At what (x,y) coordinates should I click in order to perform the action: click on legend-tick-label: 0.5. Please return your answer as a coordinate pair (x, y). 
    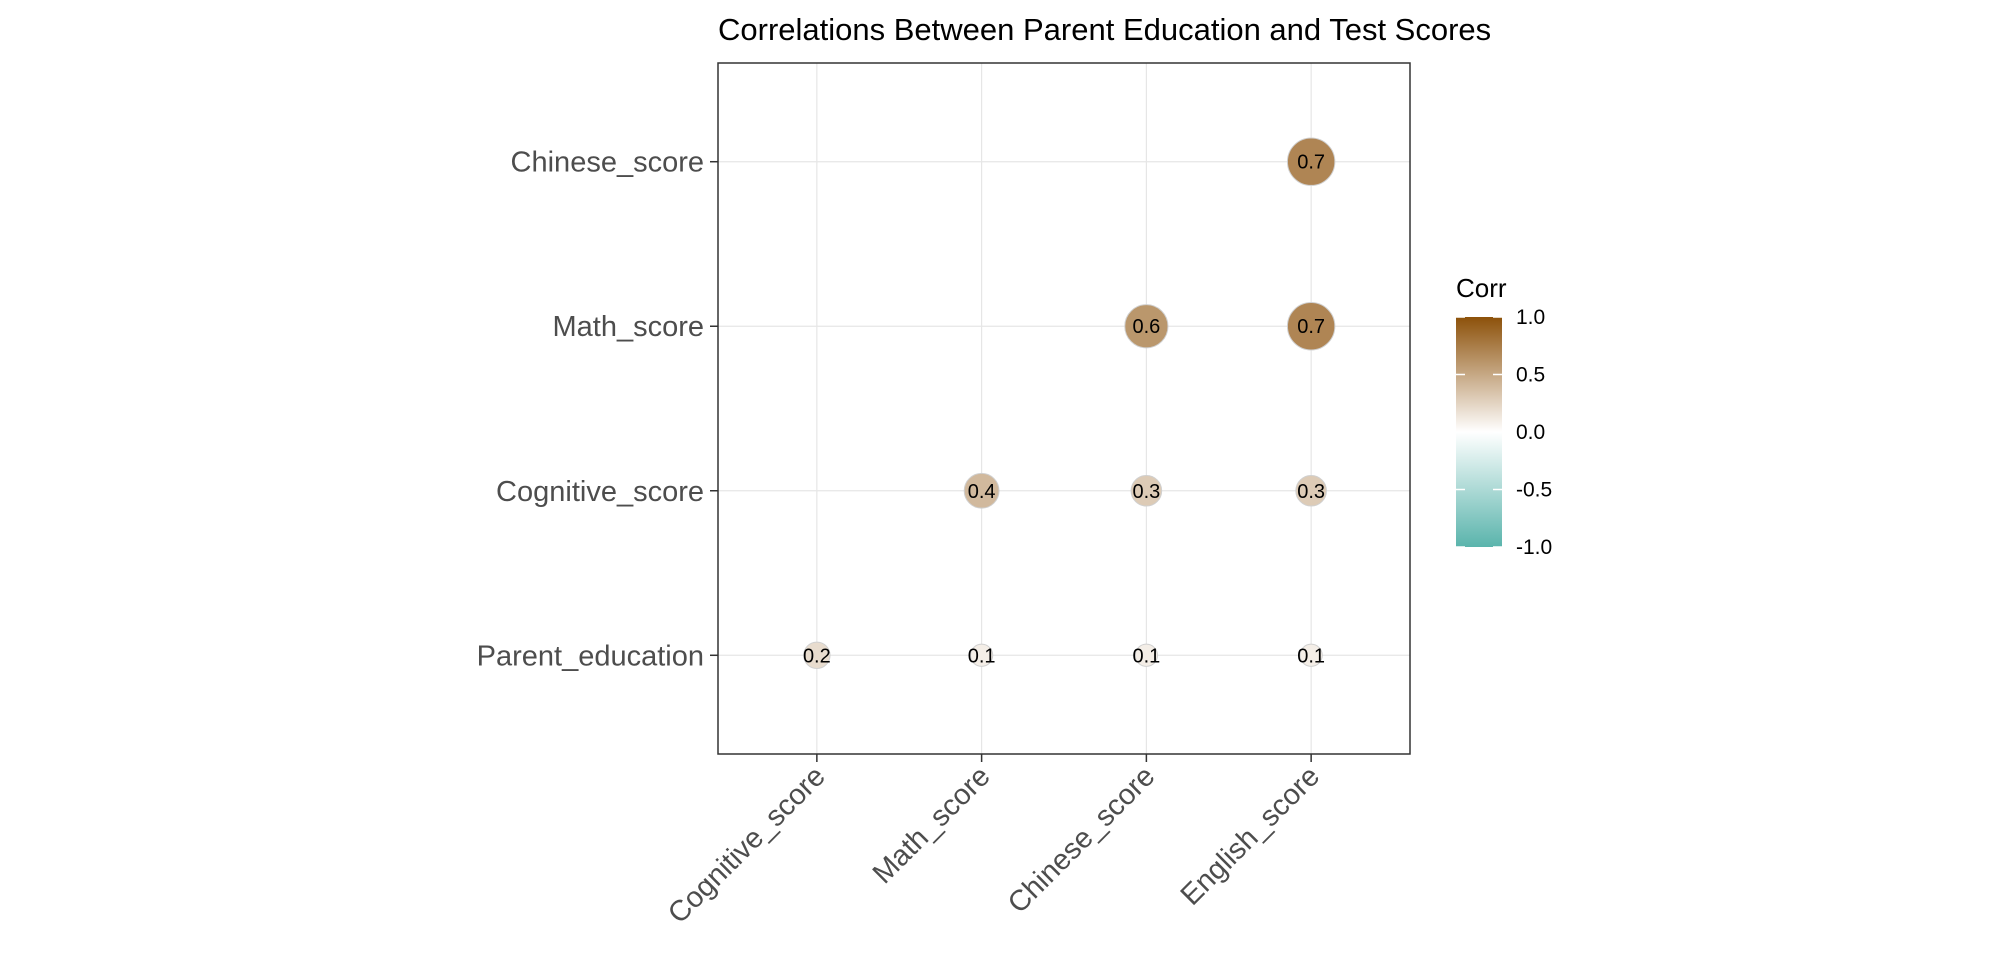
    Looking at the image, I should click on (1530, 375).